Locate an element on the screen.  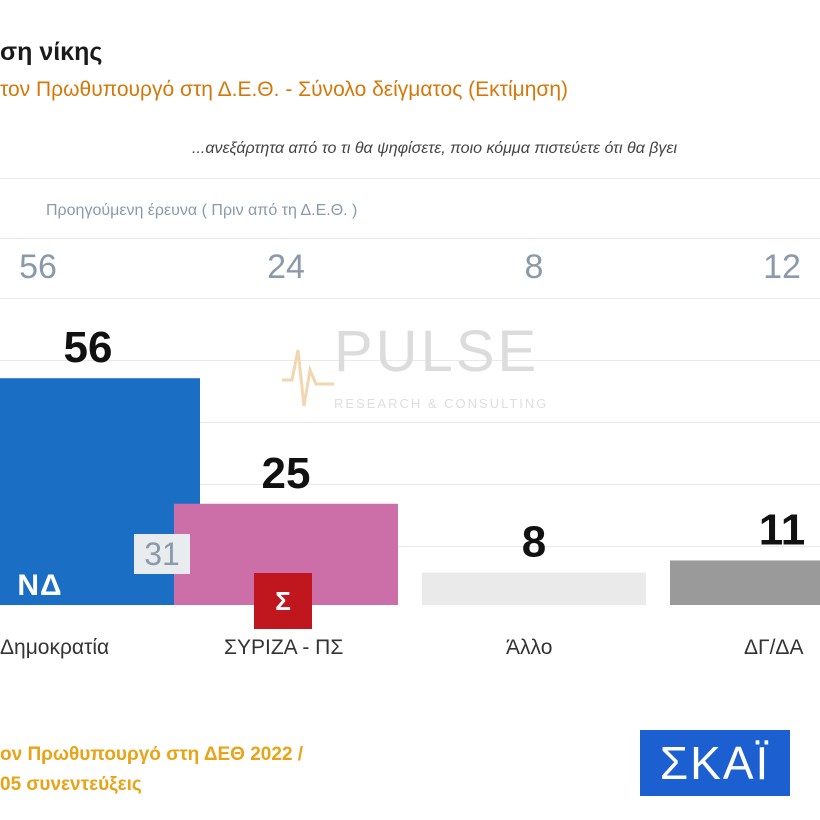
category-label: Άλλο is located at coordinates (529, 647).